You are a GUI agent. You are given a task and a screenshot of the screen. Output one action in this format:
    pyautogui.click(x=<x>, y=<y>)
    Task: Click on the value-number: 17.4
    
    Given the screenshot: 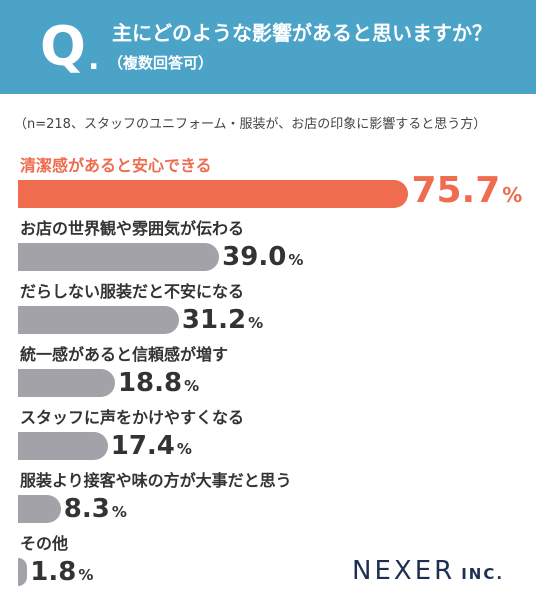 What is the action you would take?
    pyautogui.click(x=142, y=446)
    